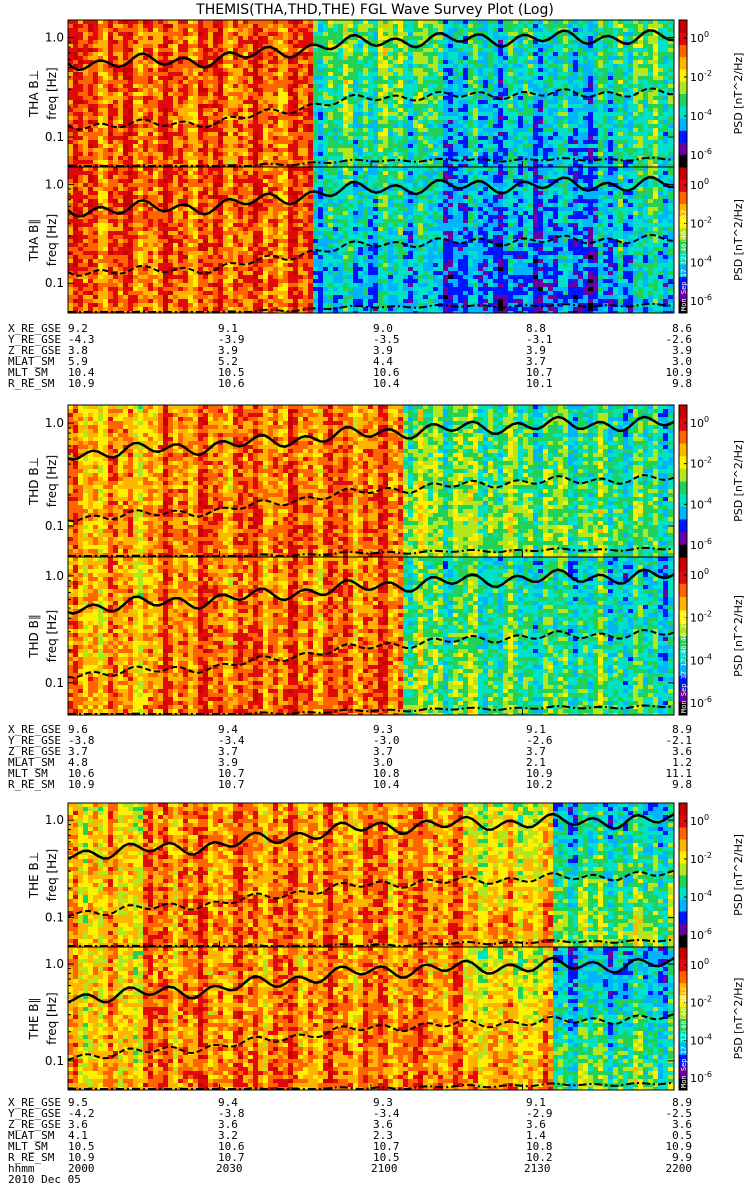 The width and height of the screenshot is (750, 1200). I want to click on gyro-frequency-line, so click(371, 50).